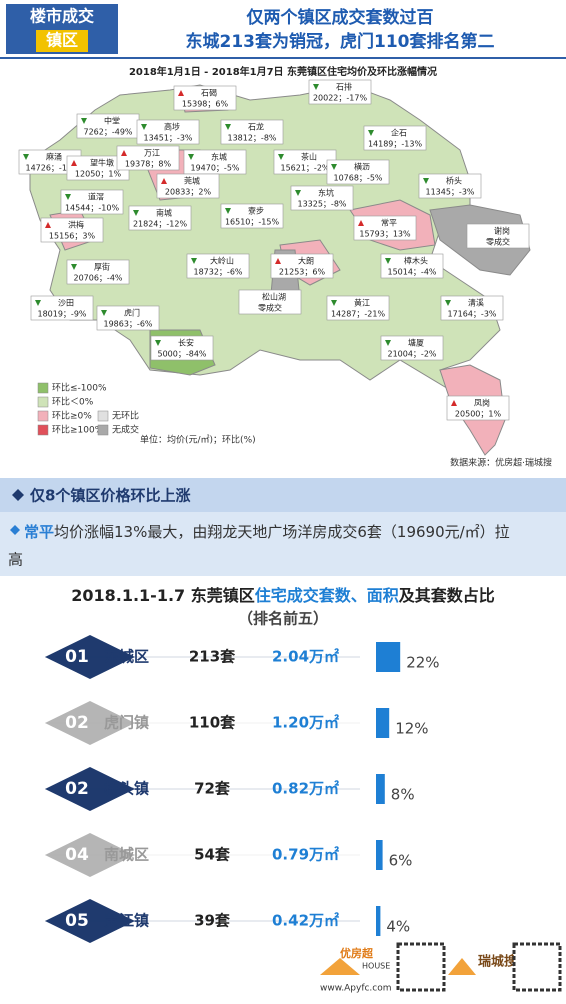 The width and height of the screenshot is (566, 1004). What do you see at coordinates (537, 967) in the screenshot?
I see `qr-code` at bounding box center [537, 967].